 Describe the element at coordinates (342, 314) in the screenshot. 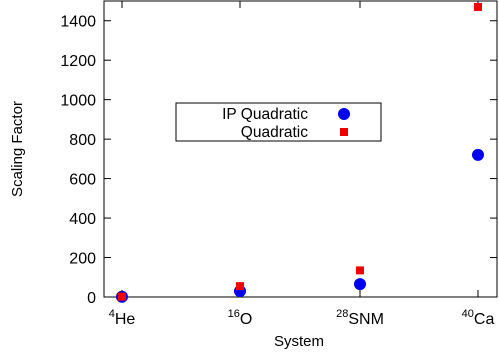

I see `x-tick-label-superscript: 28` at that location.